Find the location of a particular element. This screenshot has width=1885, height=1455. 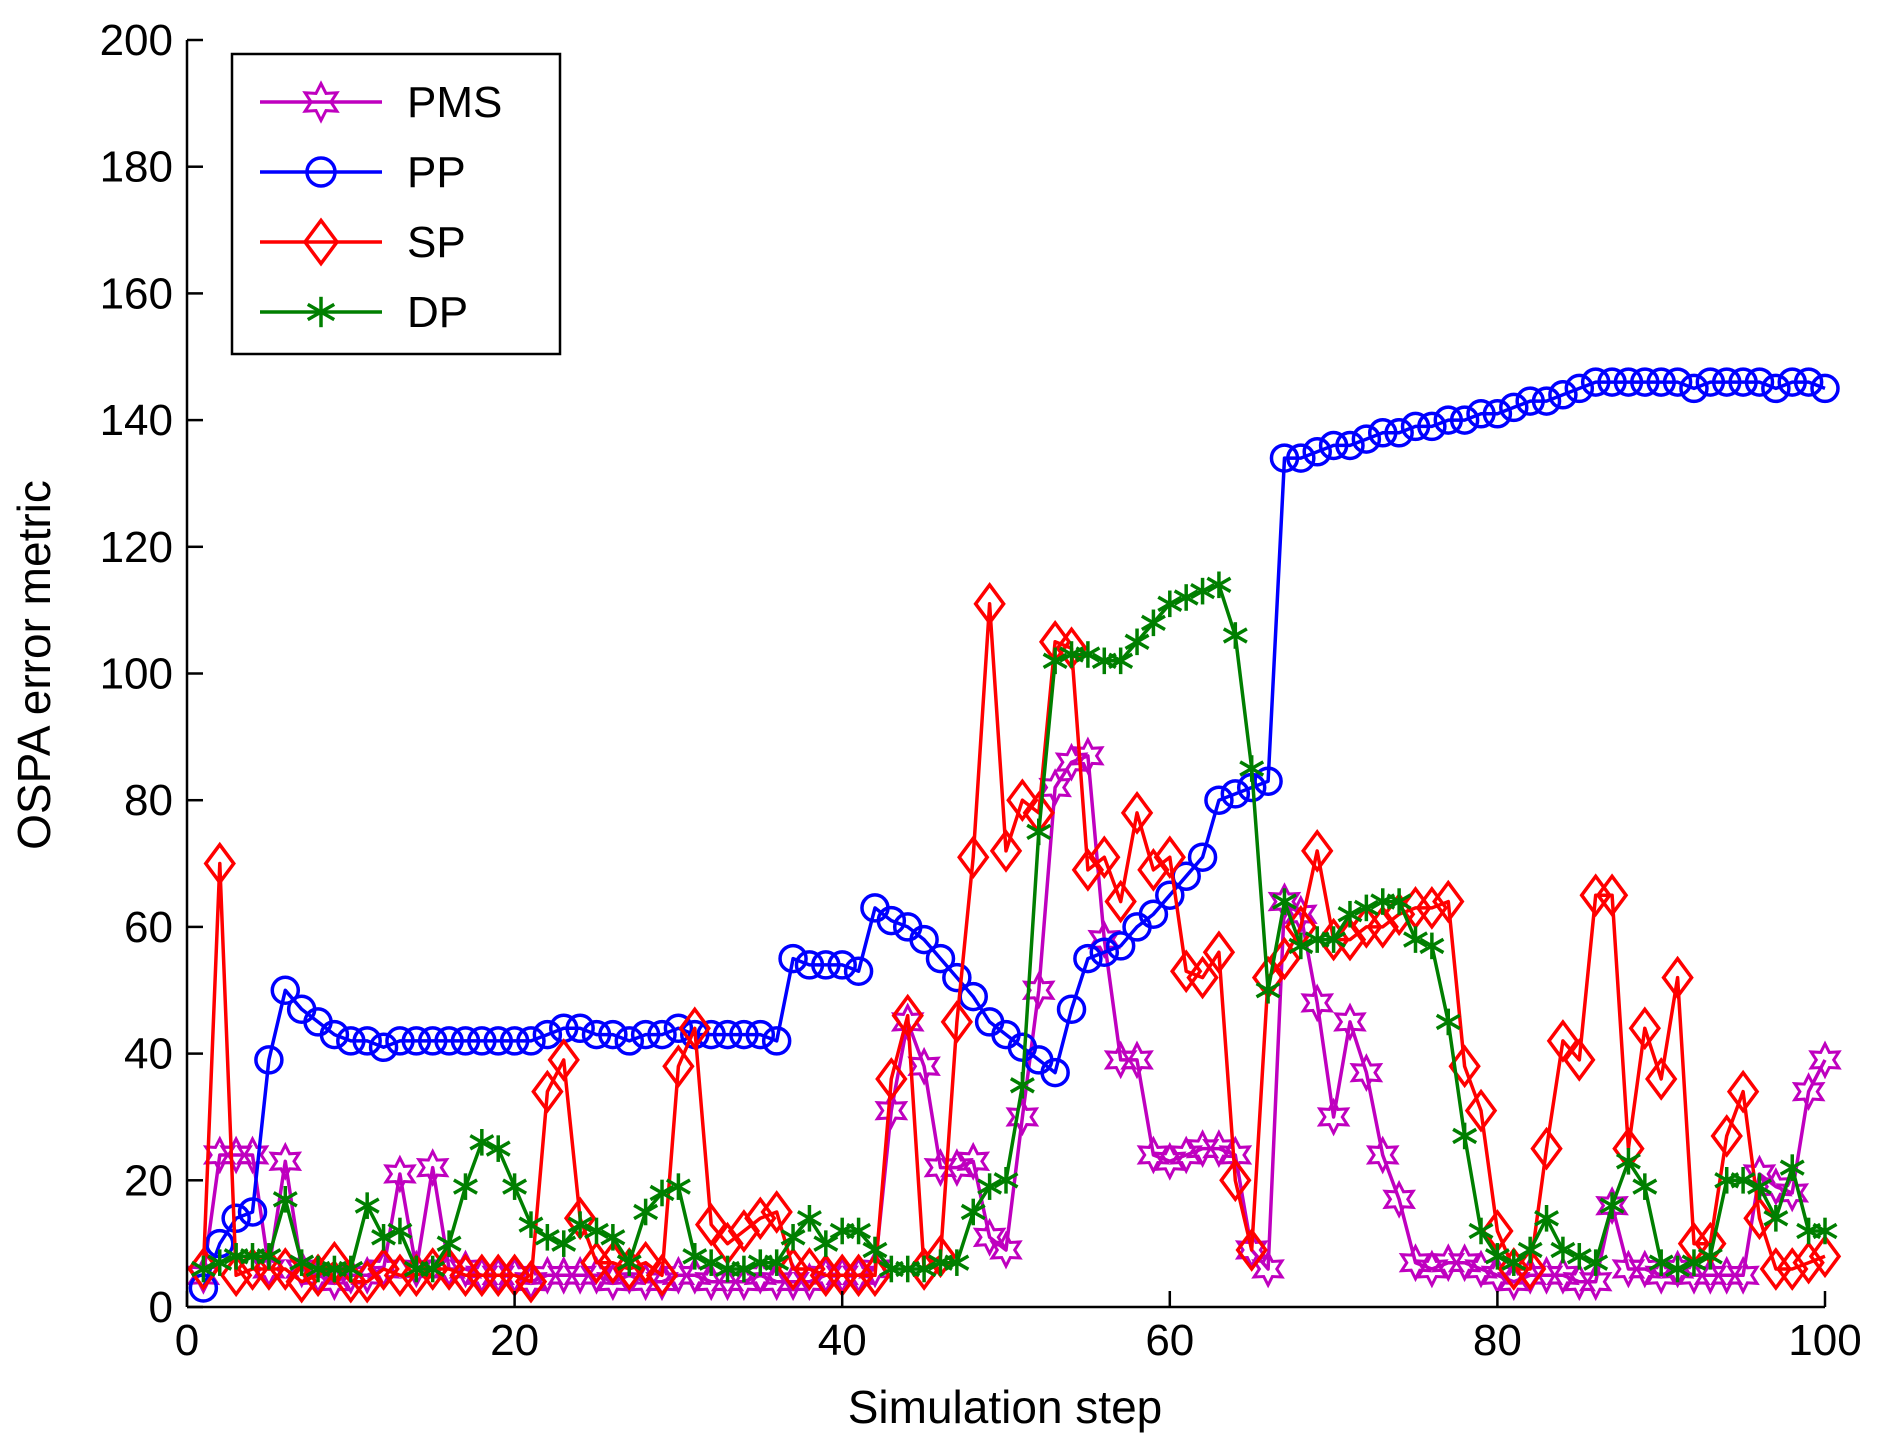

legend-marker-pp is located at coordinates (321, 172).